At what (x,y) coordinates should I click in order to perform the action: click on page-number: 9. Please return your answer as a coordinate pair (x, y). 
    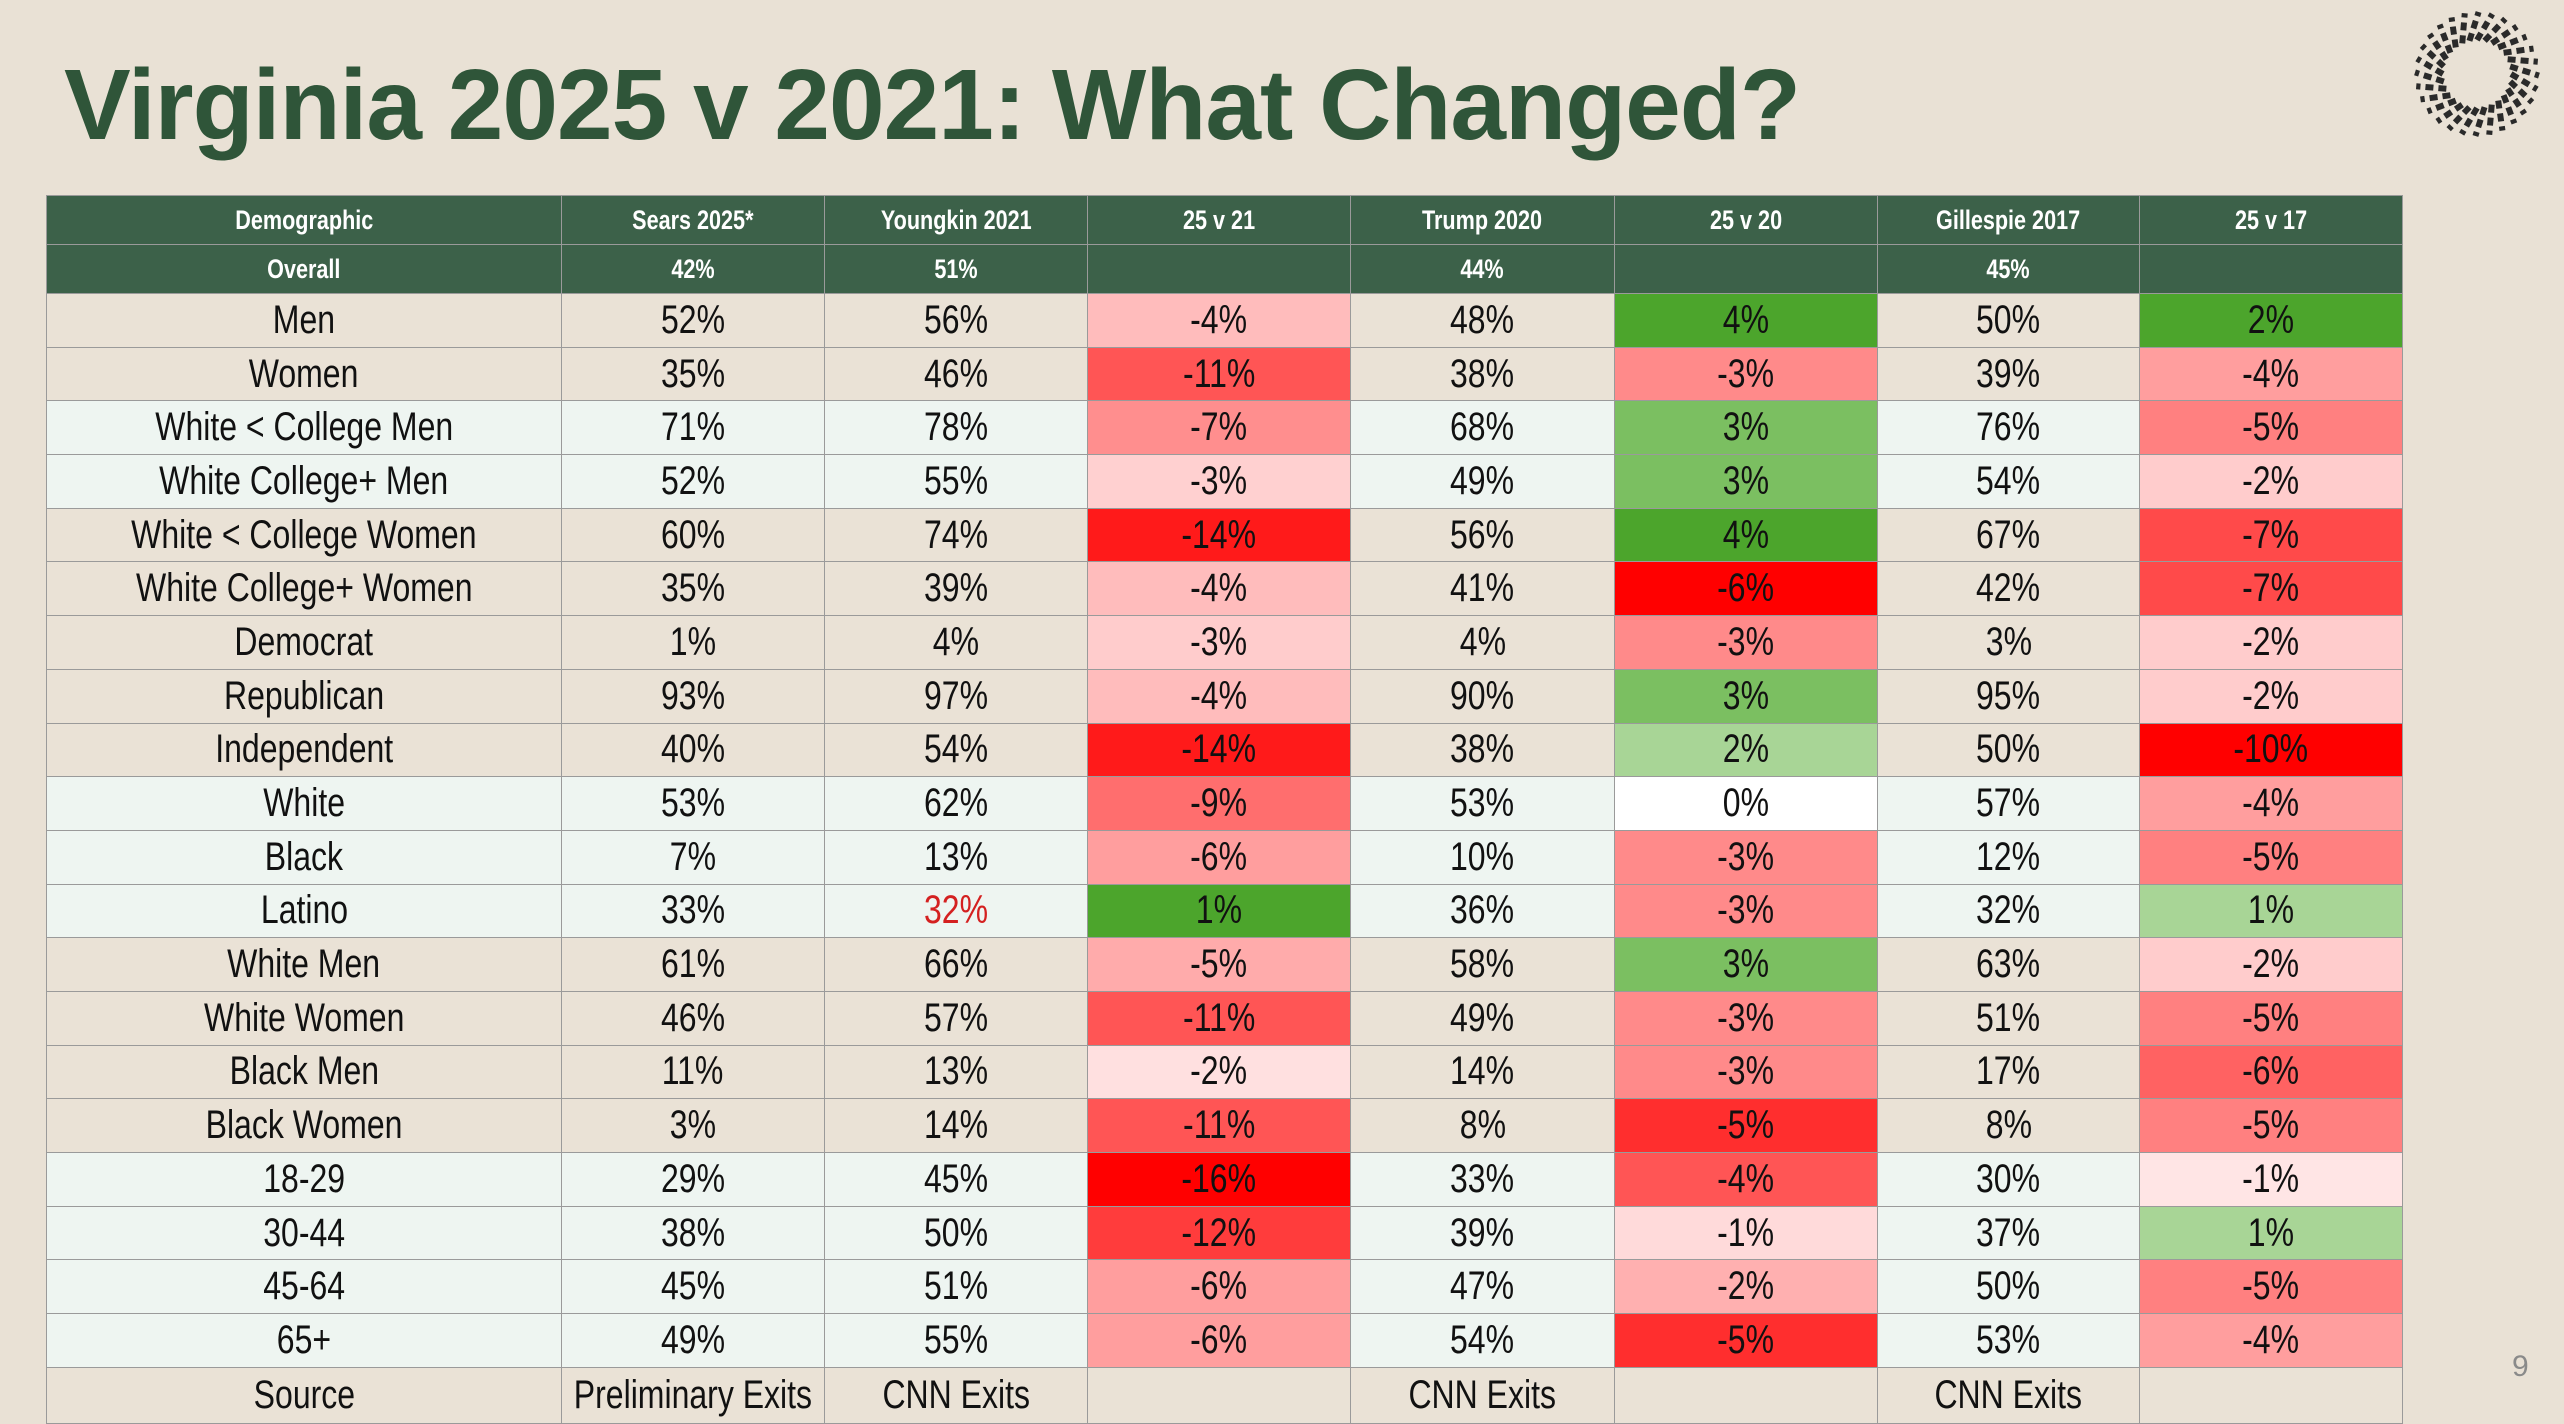
    Looking at the image, I should click on (2520, 1366).